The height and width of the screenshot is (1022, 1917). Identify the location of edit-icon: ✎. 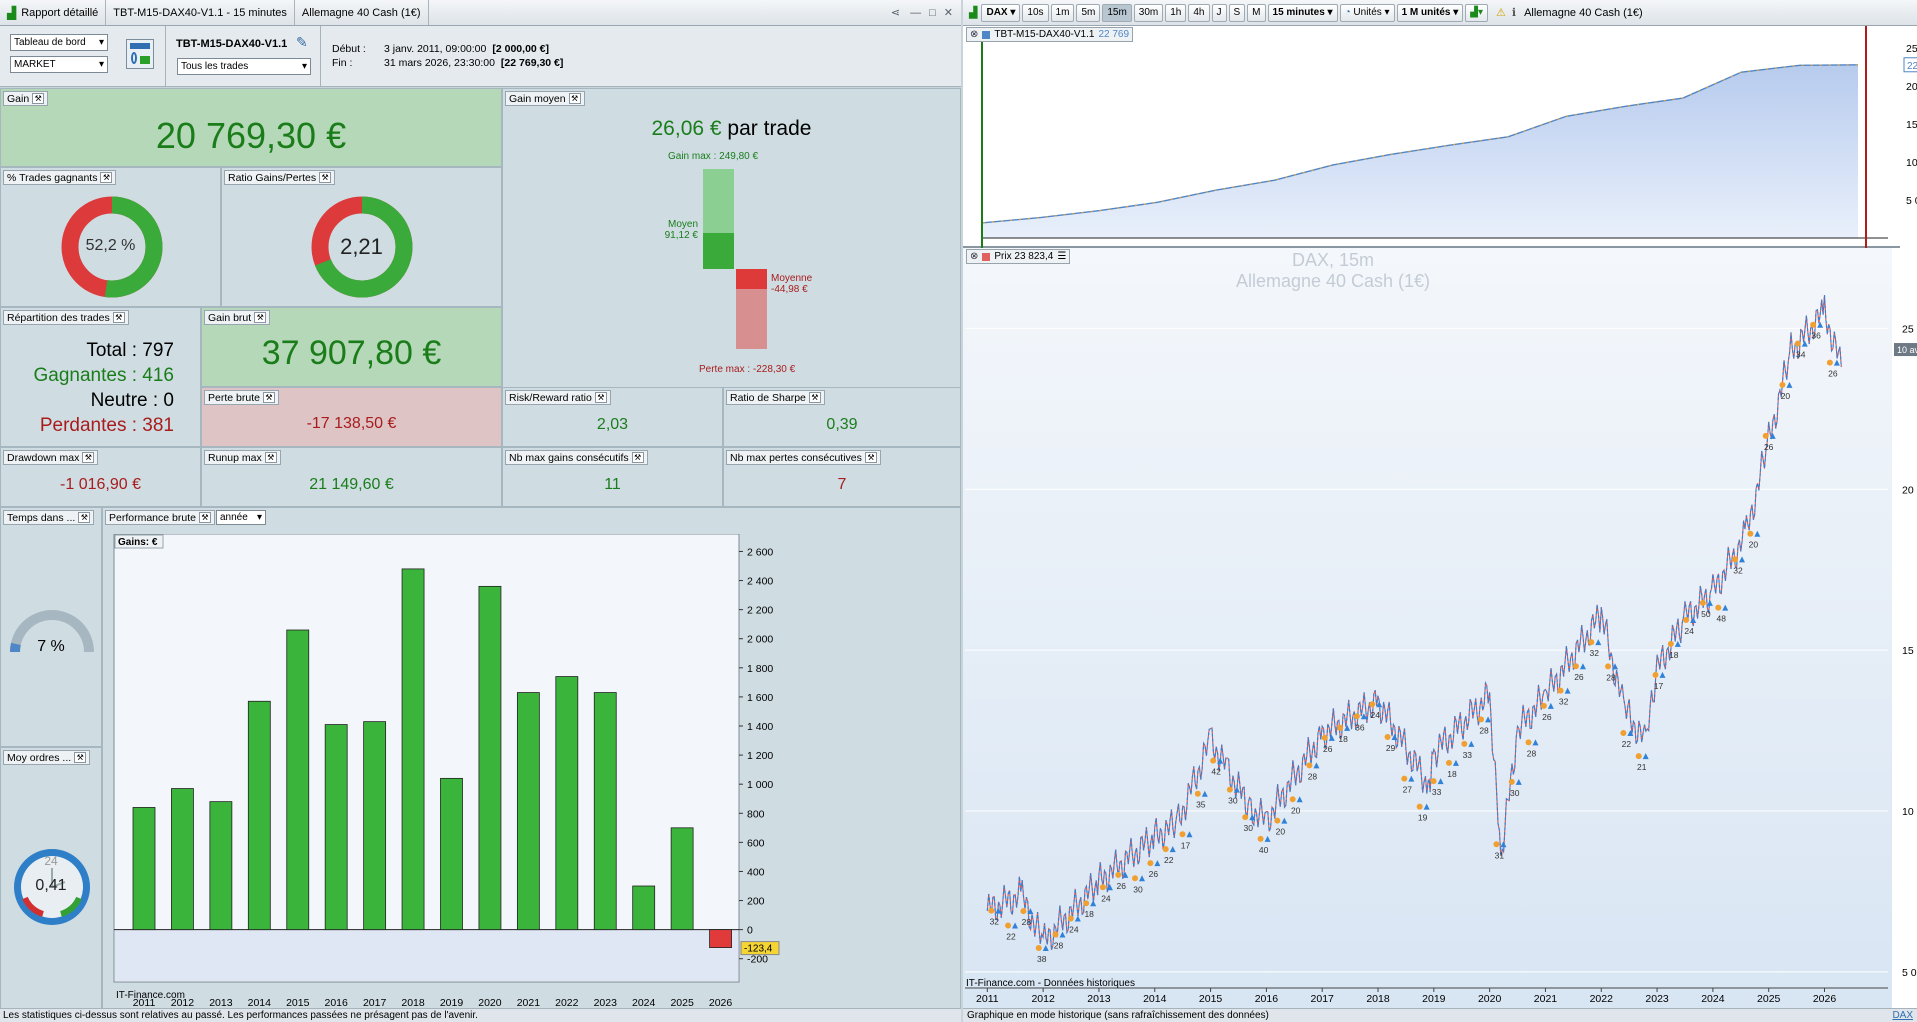
(302, 42).